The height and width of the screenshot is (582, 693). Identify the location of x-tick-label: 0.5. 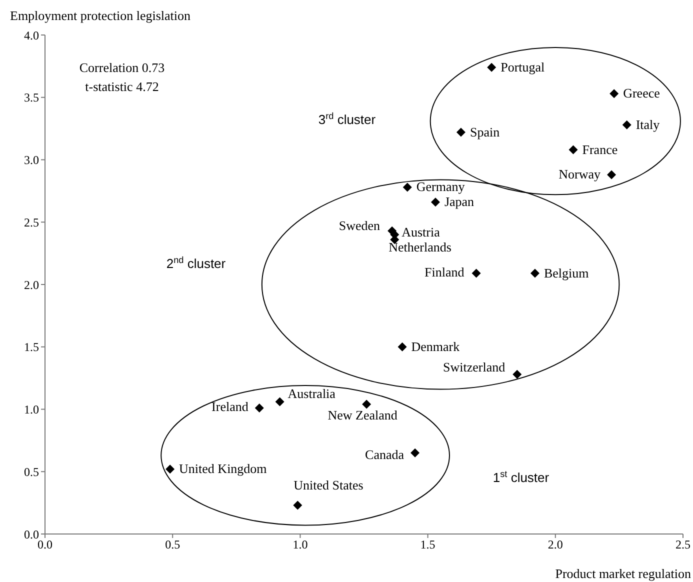
(172, 545).